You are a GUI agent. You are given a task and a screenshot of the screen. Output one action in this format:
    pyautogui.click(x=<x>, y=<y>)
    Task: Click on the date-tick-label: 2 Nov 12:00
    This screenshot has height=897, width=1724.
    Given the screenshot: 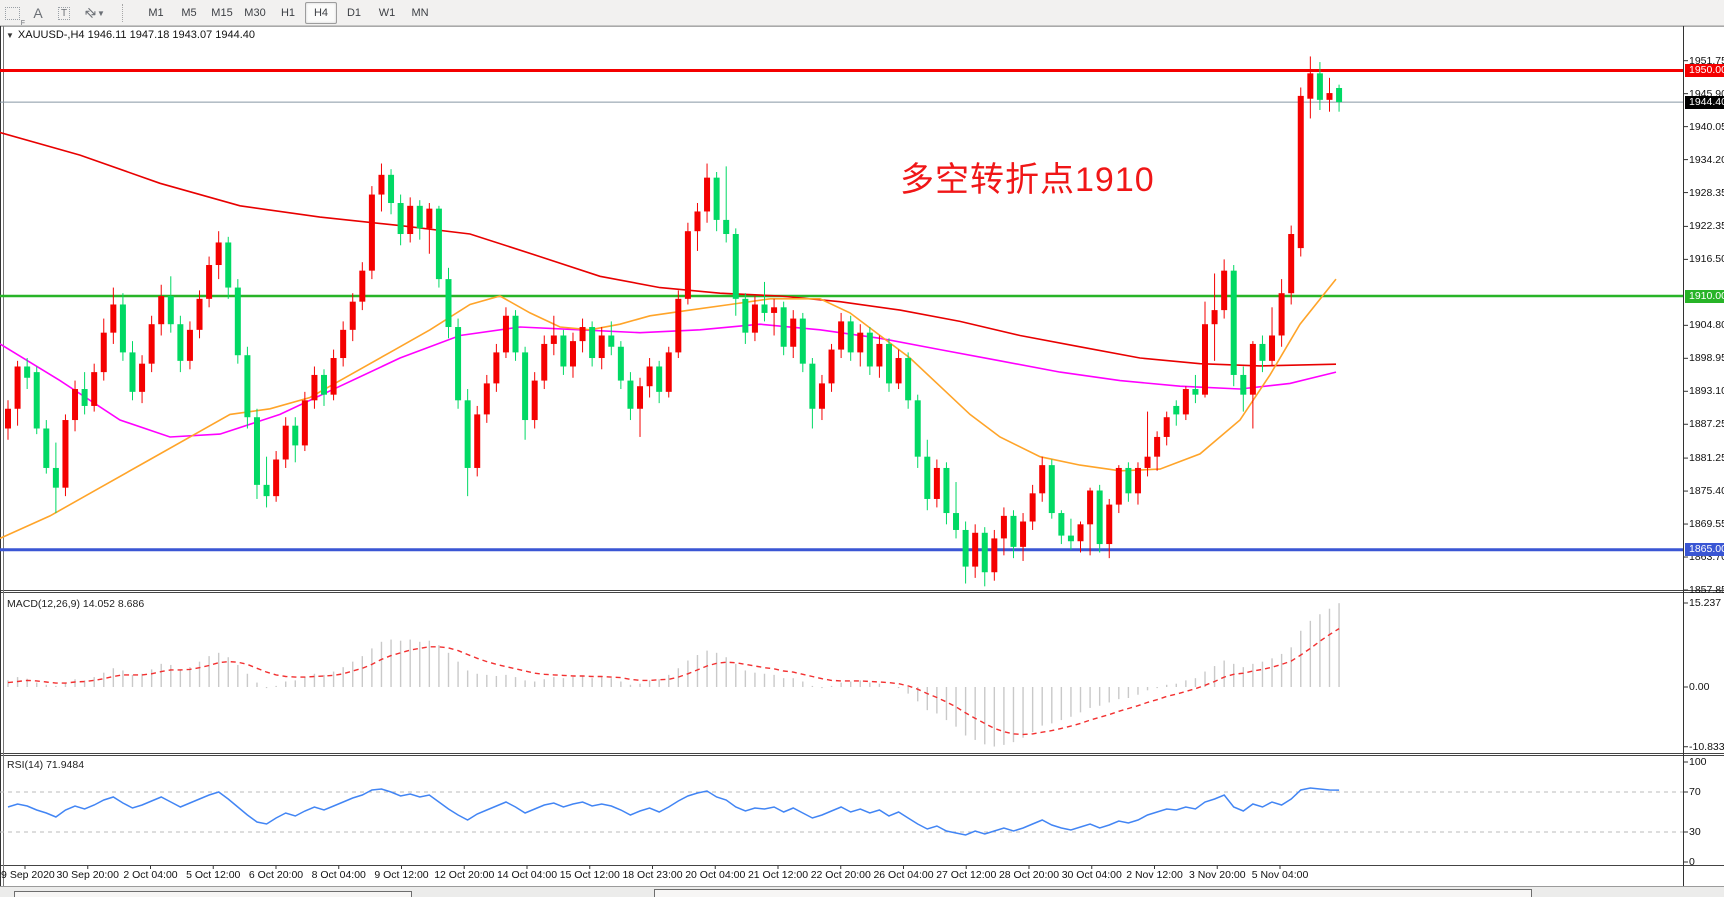 What is the action you would take?
    pyautogui.click(x=1154, y=875)
    